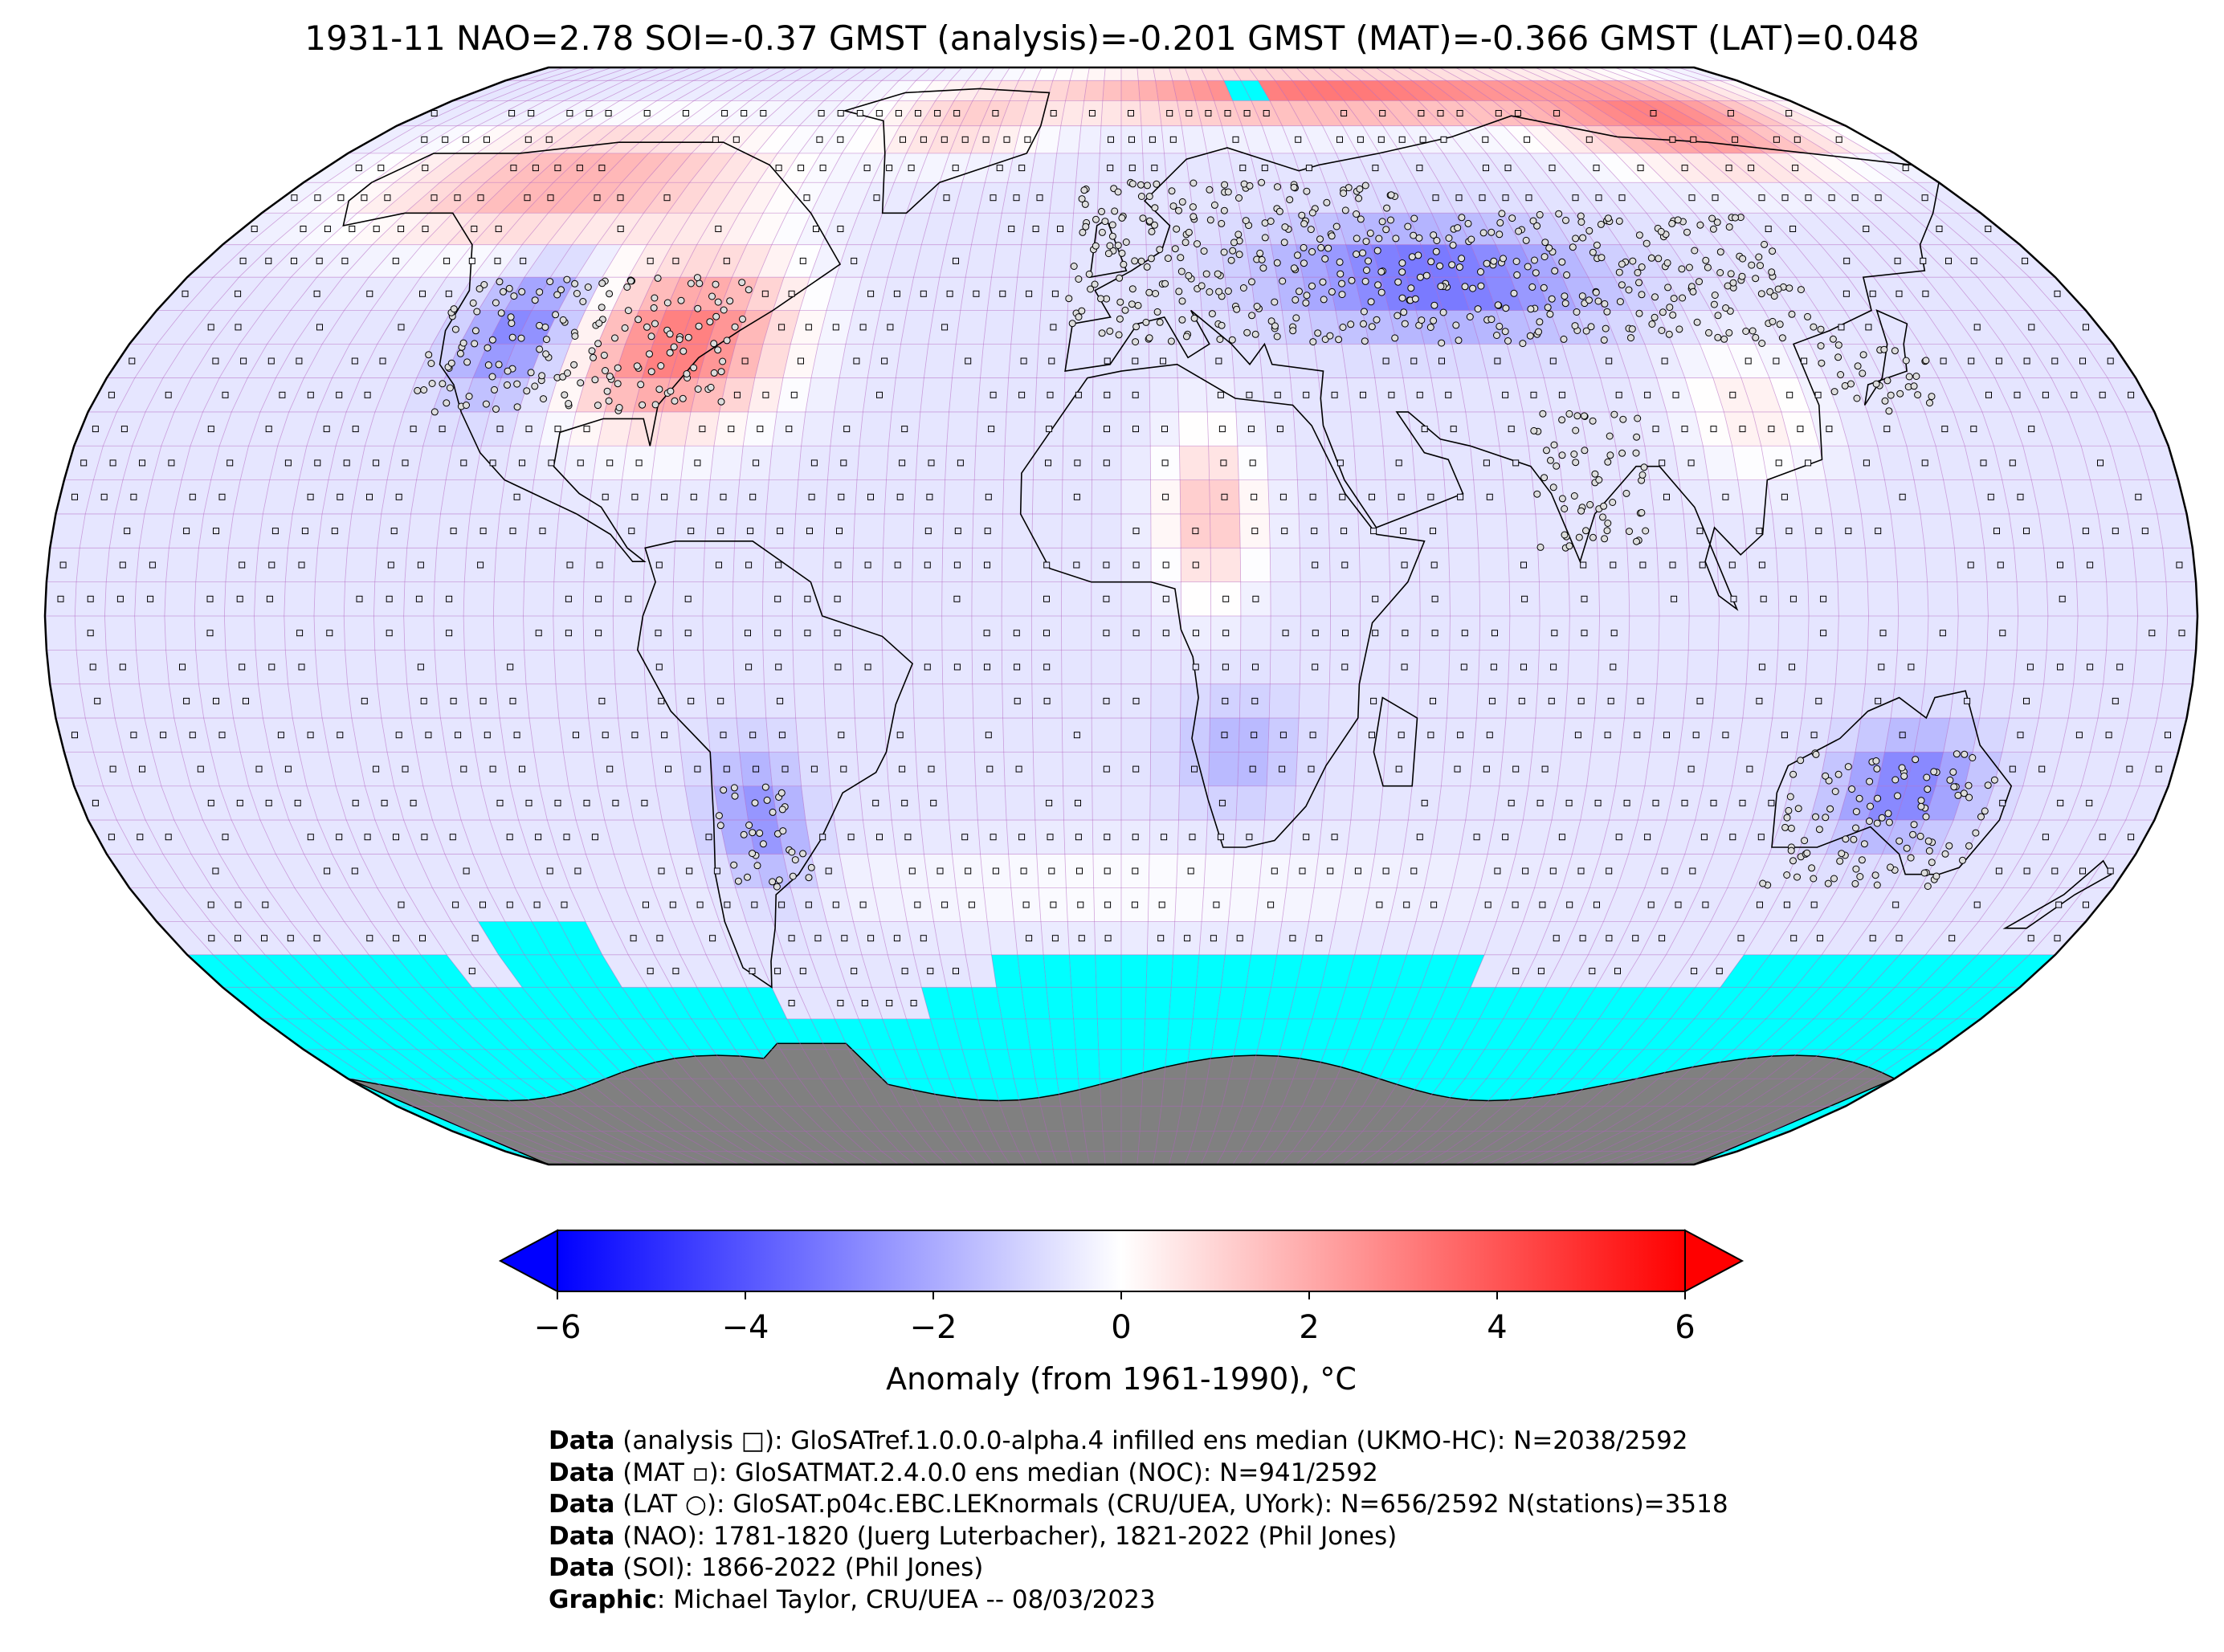  I want to click on colorbar-label: Anomaly (from 1961-1990), °C, so click(1121, 1379).